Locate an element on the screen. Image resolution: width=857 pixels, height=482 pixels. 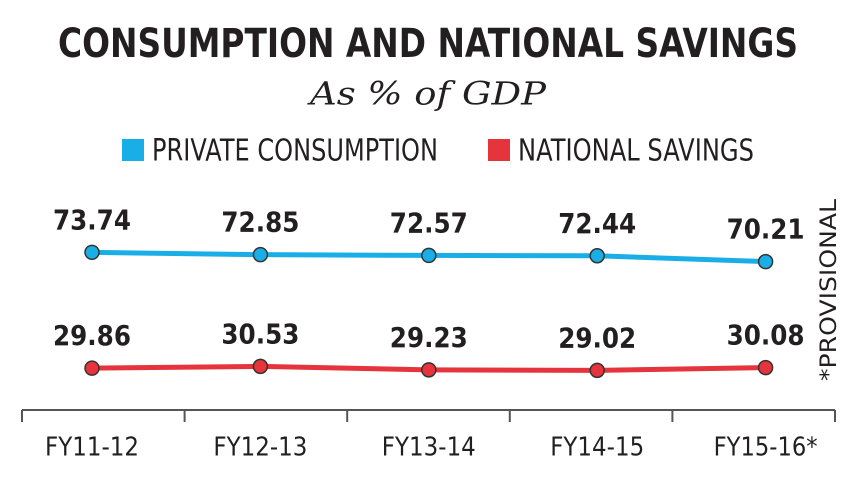
data-label: 29.23 is located at coordinates (429, 337).